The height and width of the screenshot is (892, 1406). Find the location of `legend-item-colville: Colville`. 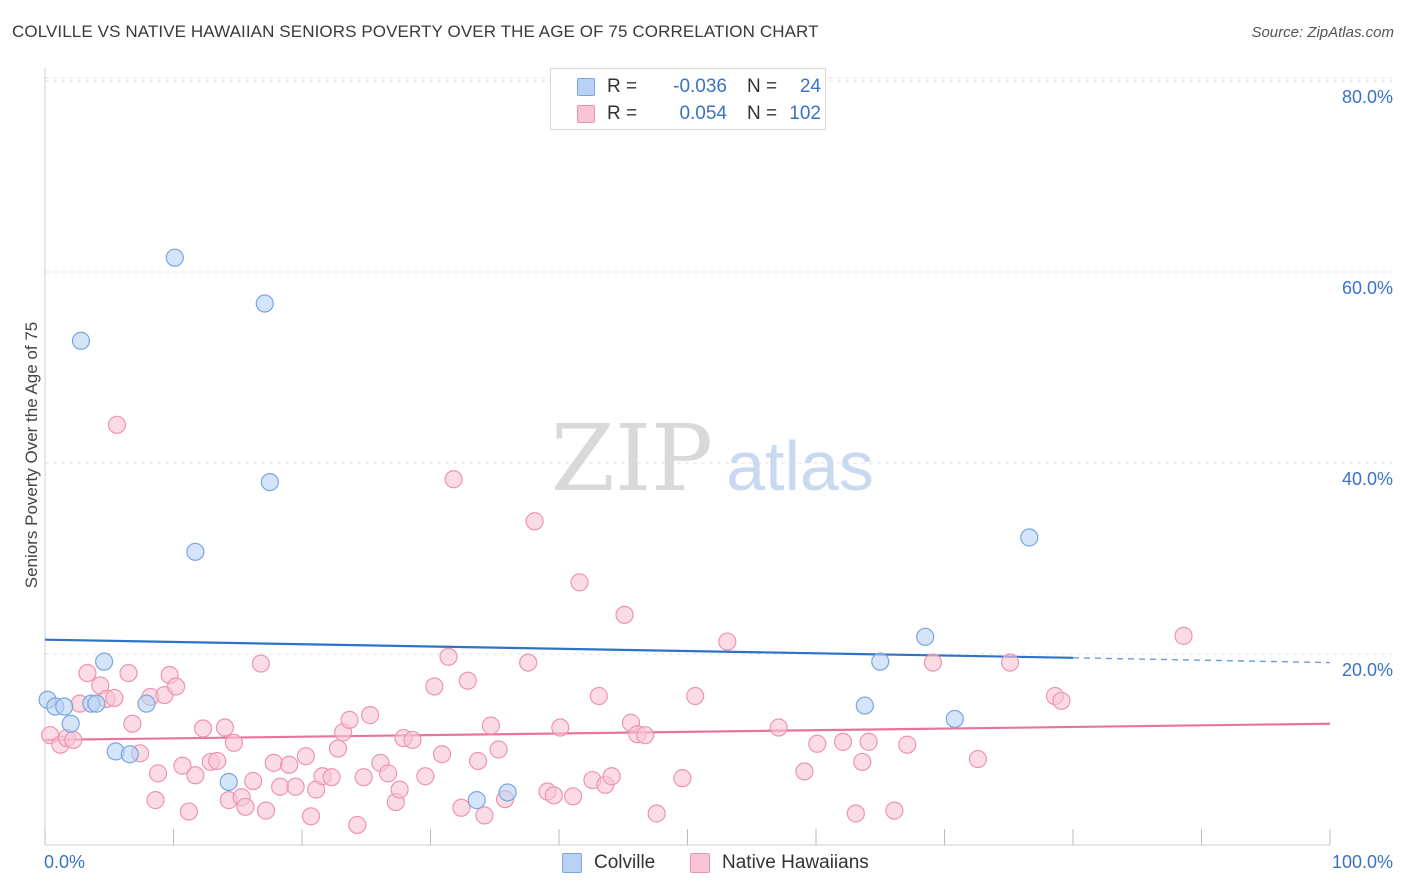

legend-item-colville: Colville is located at coordinates (608, 863).